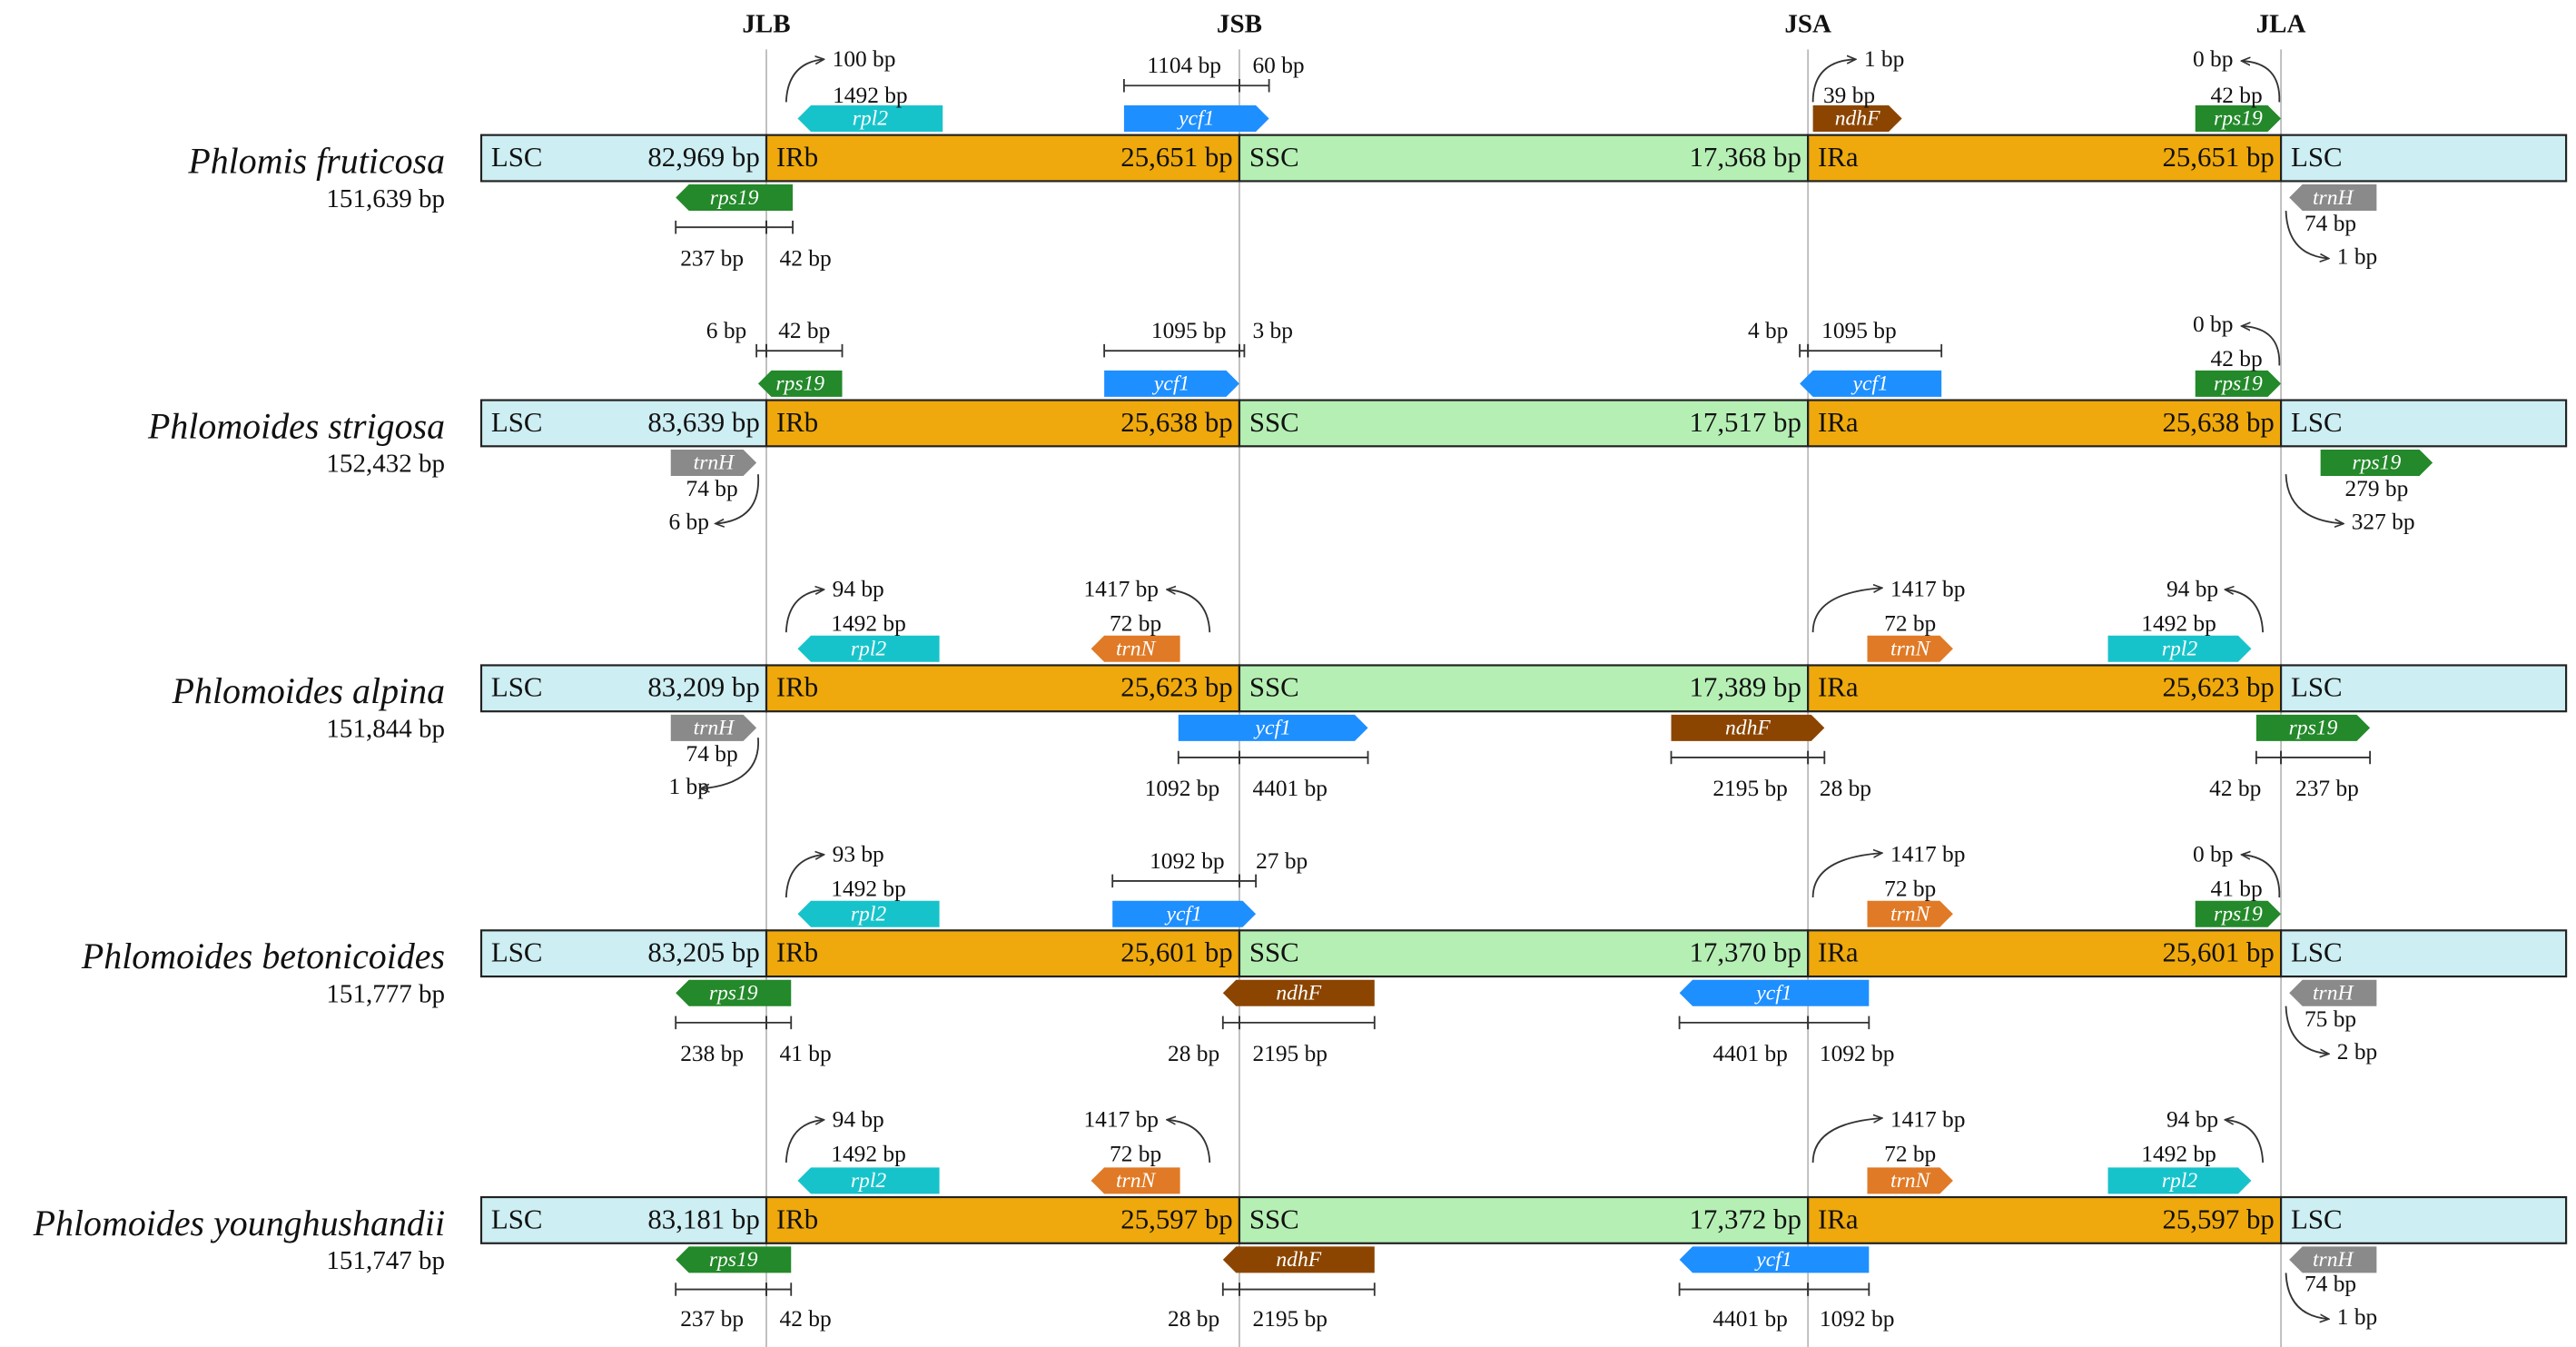 This screenshot has width=2576, height=1347. Describe the element at coordinates (1272, 330) in the screenshot. I see `distance-label: 3 bp` at that location.